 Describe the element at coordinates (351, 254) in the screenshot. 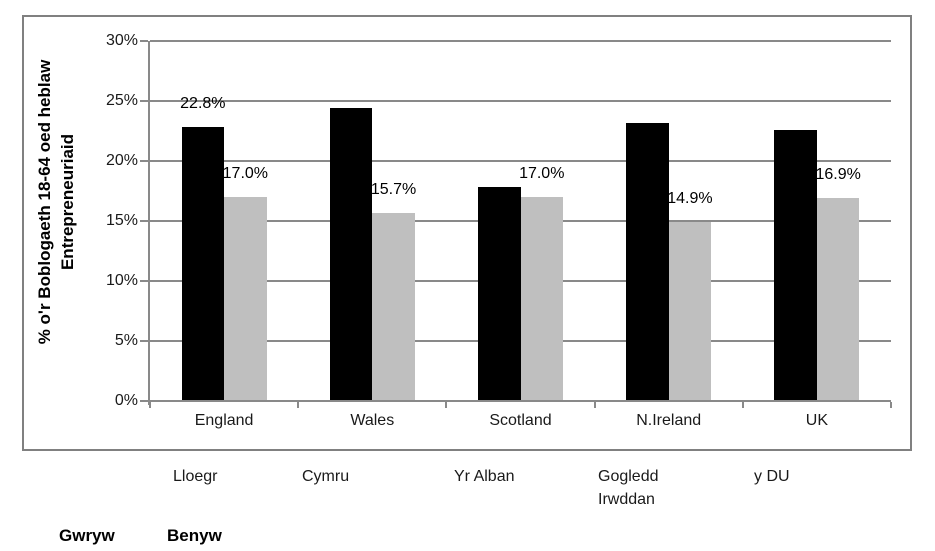

I see `bar-gwryw-wales` at that location.